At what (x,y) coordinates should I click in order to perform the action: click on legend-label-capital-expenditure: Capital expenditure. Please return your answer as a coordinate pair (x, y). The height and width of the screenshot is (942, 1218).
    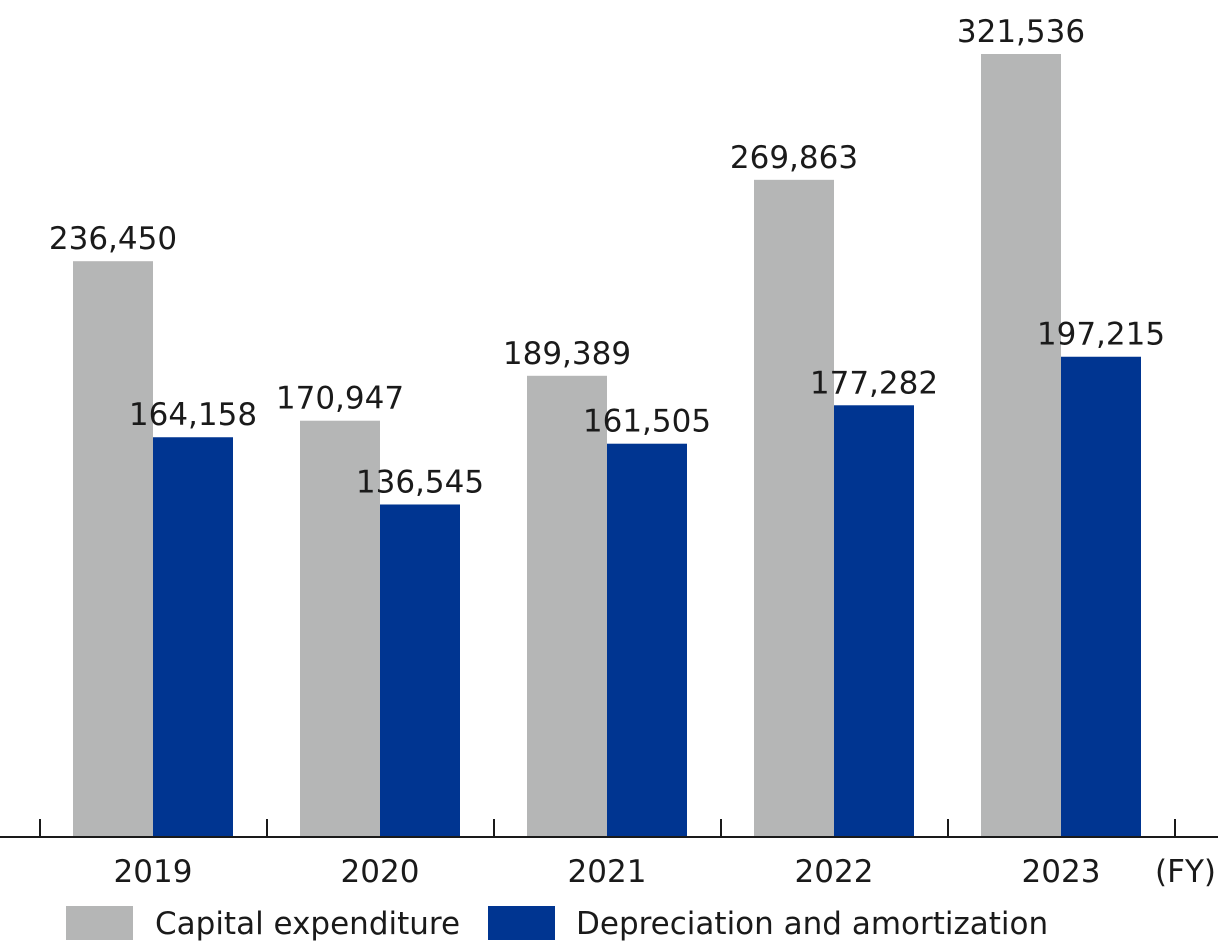
    Looking at the image, I should click on (307, 924).